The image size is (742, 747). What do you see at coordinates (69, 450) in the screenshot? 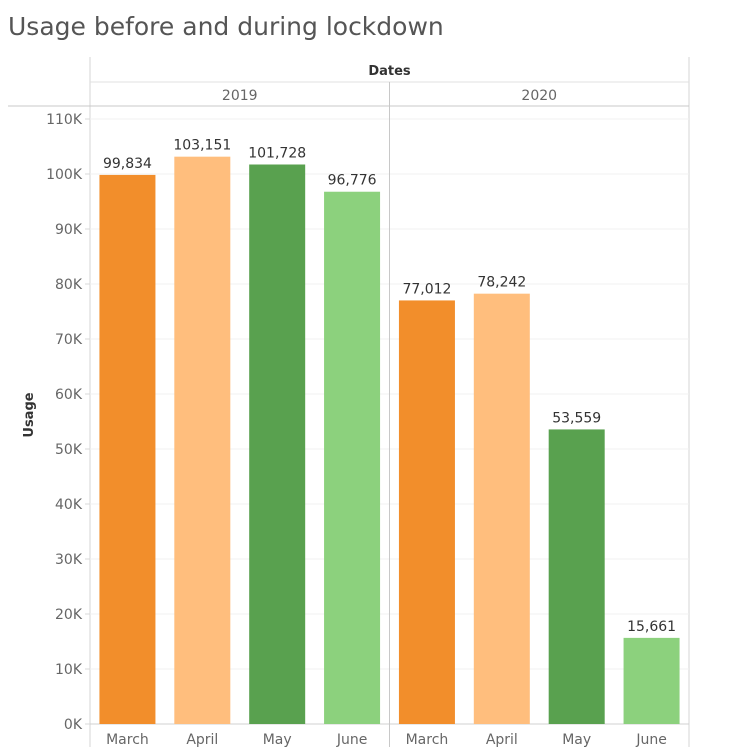
I see `y-tick-label: 50K` at bounding box center [69, 450].